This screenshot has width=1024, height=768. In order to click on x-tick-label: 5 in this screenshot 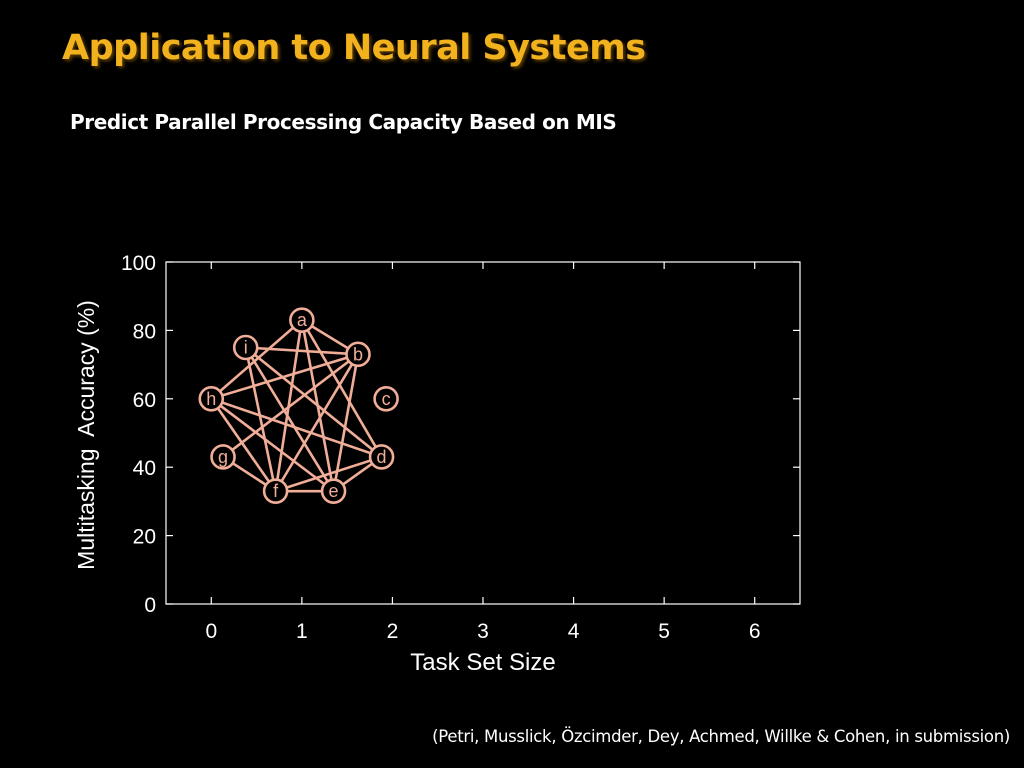, I will do `click(664, 631)`.